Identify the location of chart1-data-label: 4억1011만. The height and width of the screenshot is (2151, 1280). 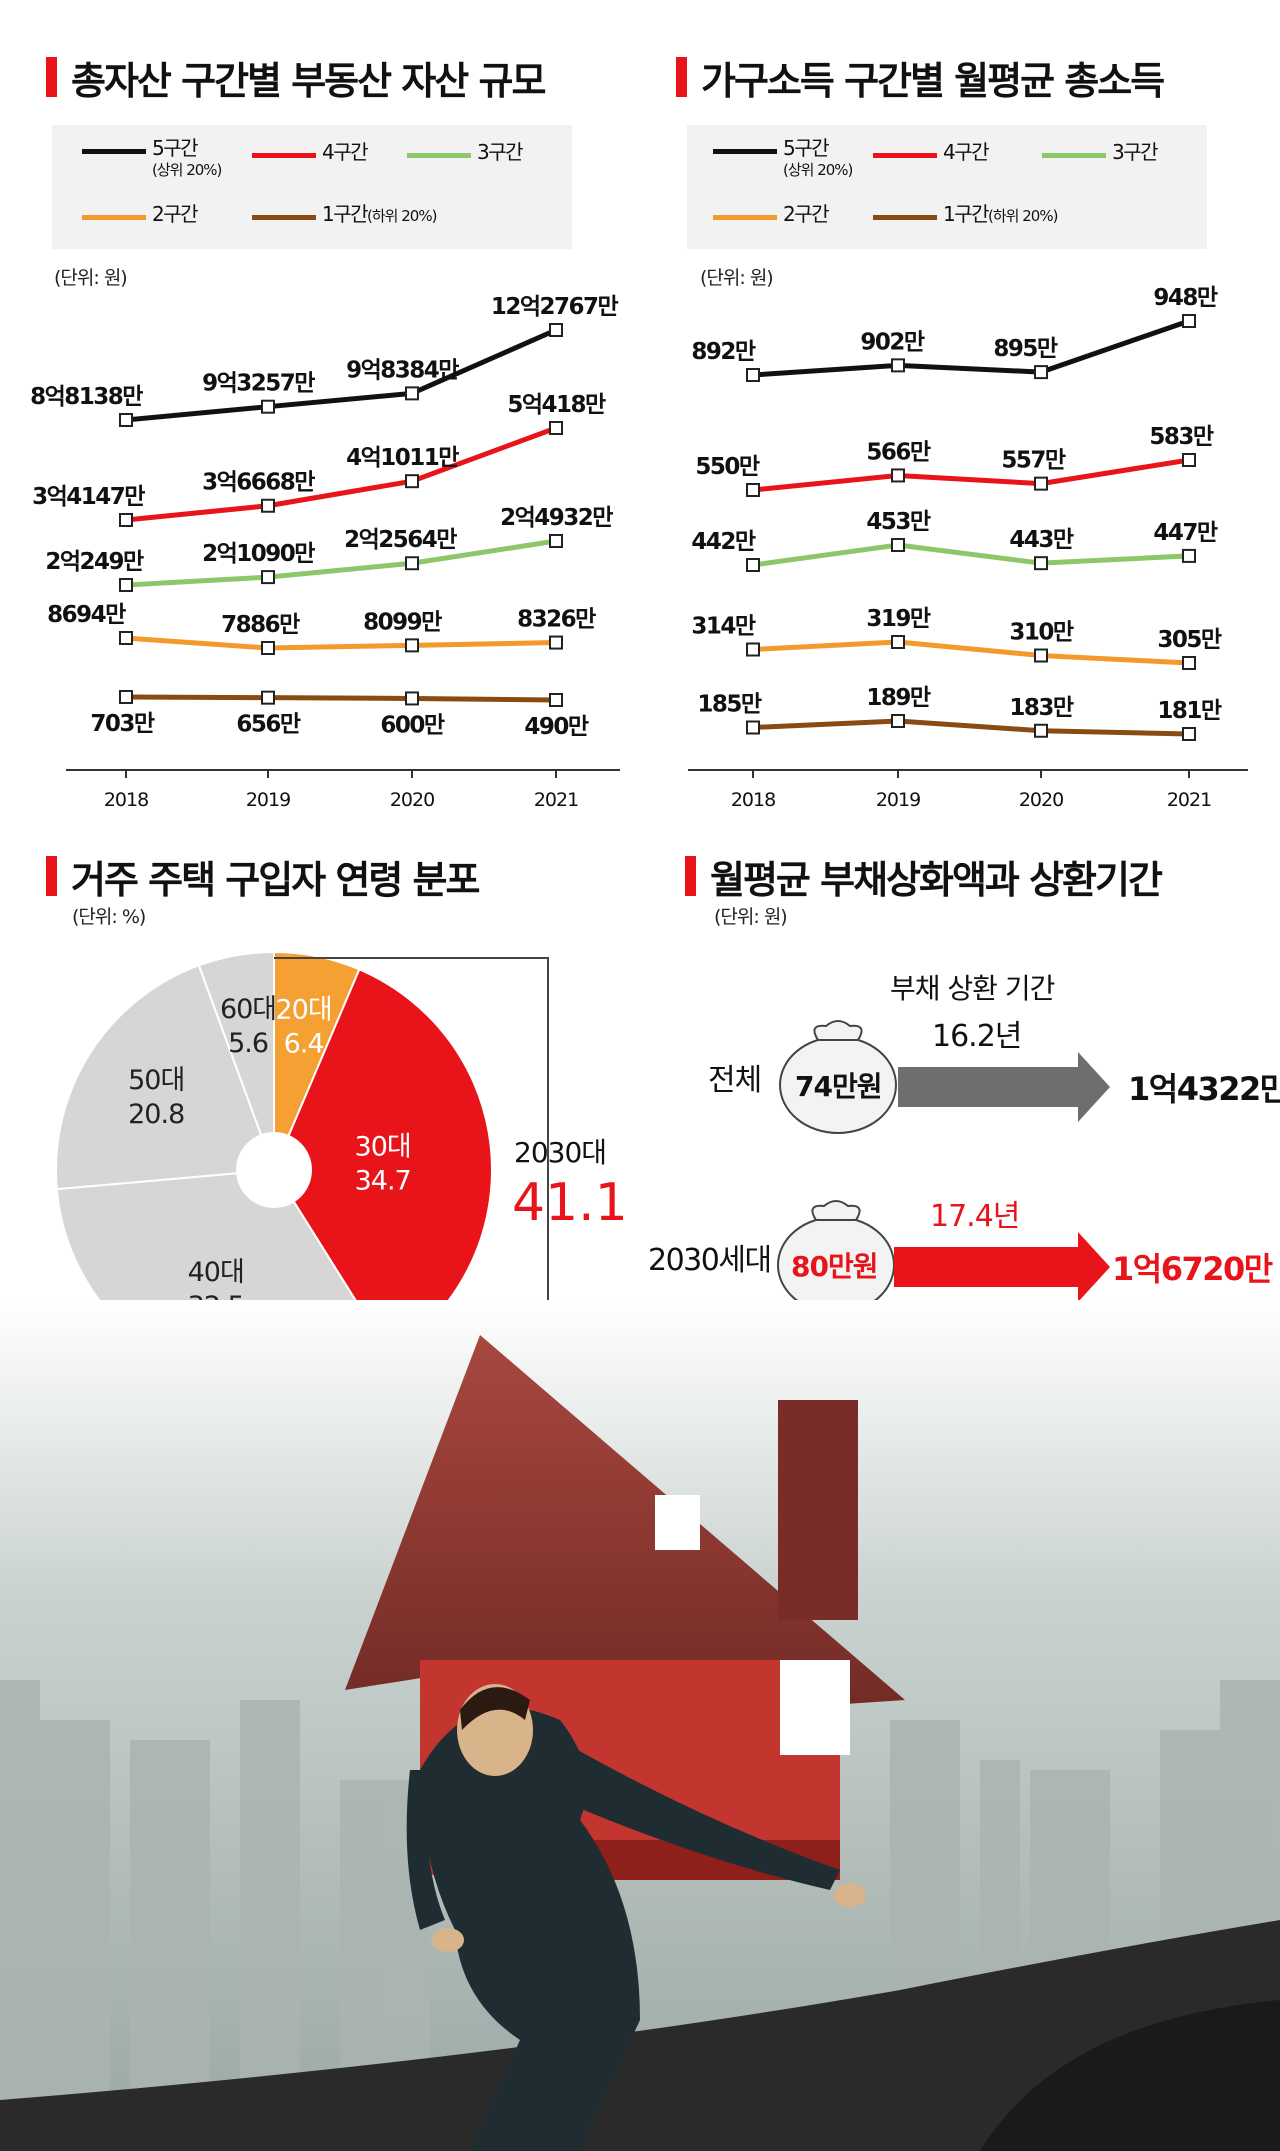
(402, 458).